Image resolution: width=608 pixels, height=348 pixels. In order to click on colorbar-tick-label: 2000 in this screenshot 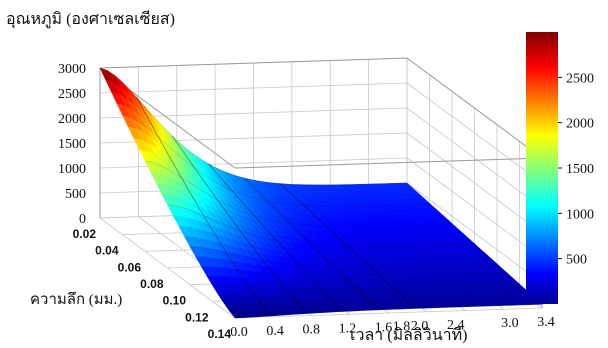, I will do `click(580, 124)`.